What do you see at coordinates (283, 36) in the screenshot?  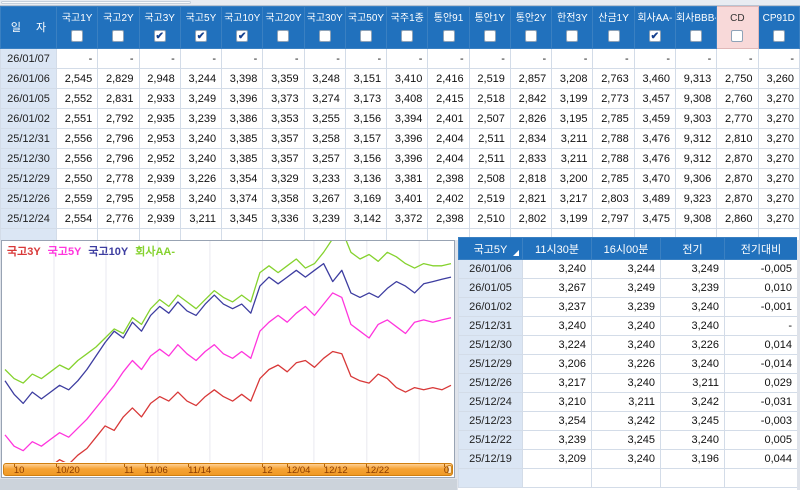 I see `column-checkbox-국고20Y` at bounding box center [283, 36].